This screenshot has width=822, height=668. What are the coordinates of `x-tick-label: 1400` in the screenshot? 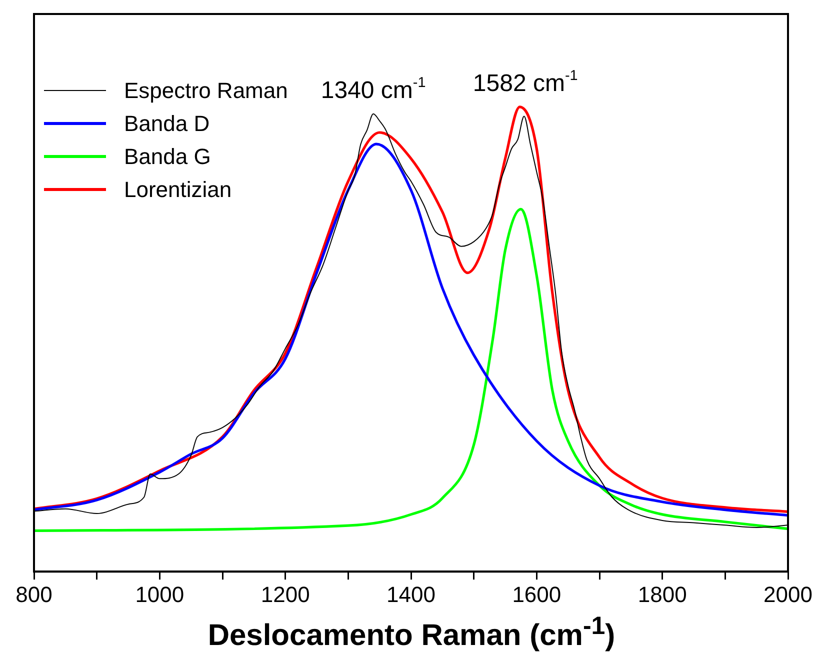 It's located at (411, 594).